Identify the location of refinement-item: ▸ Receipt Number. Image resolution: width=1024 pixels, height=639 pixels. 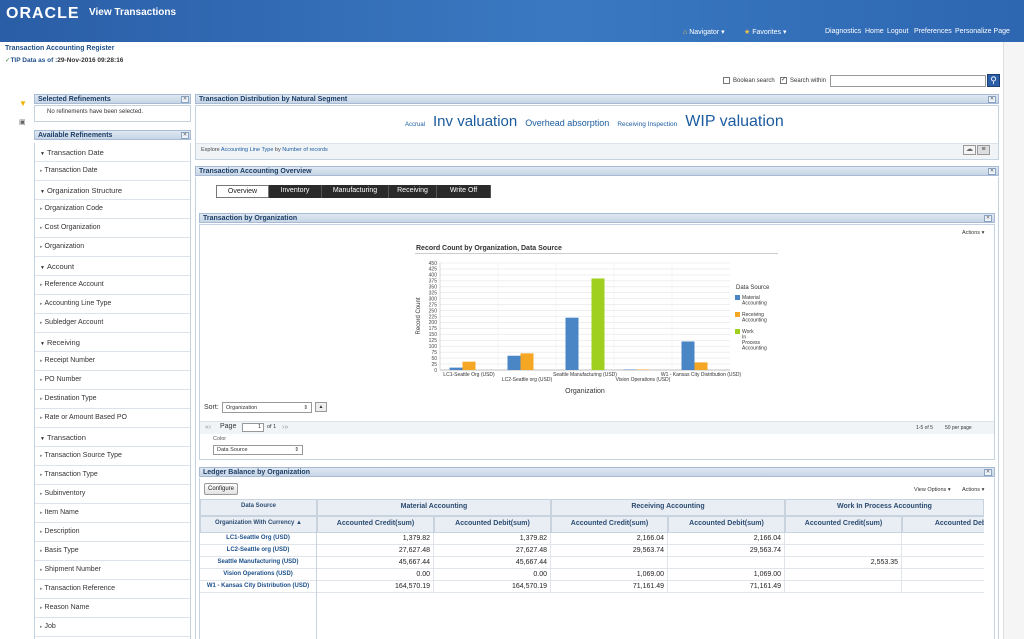
(112, 361).